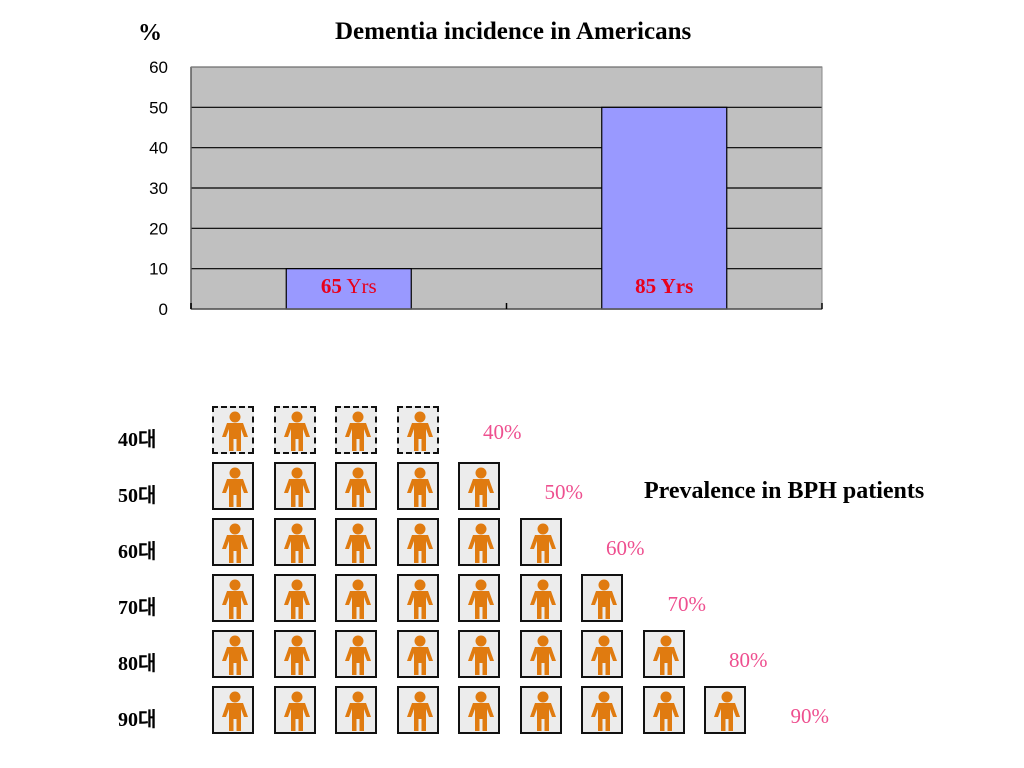 This screenshot has height=768, width=1024. I want to click on bars: 65 Yrs 85 Yrs, so click(506, 208).